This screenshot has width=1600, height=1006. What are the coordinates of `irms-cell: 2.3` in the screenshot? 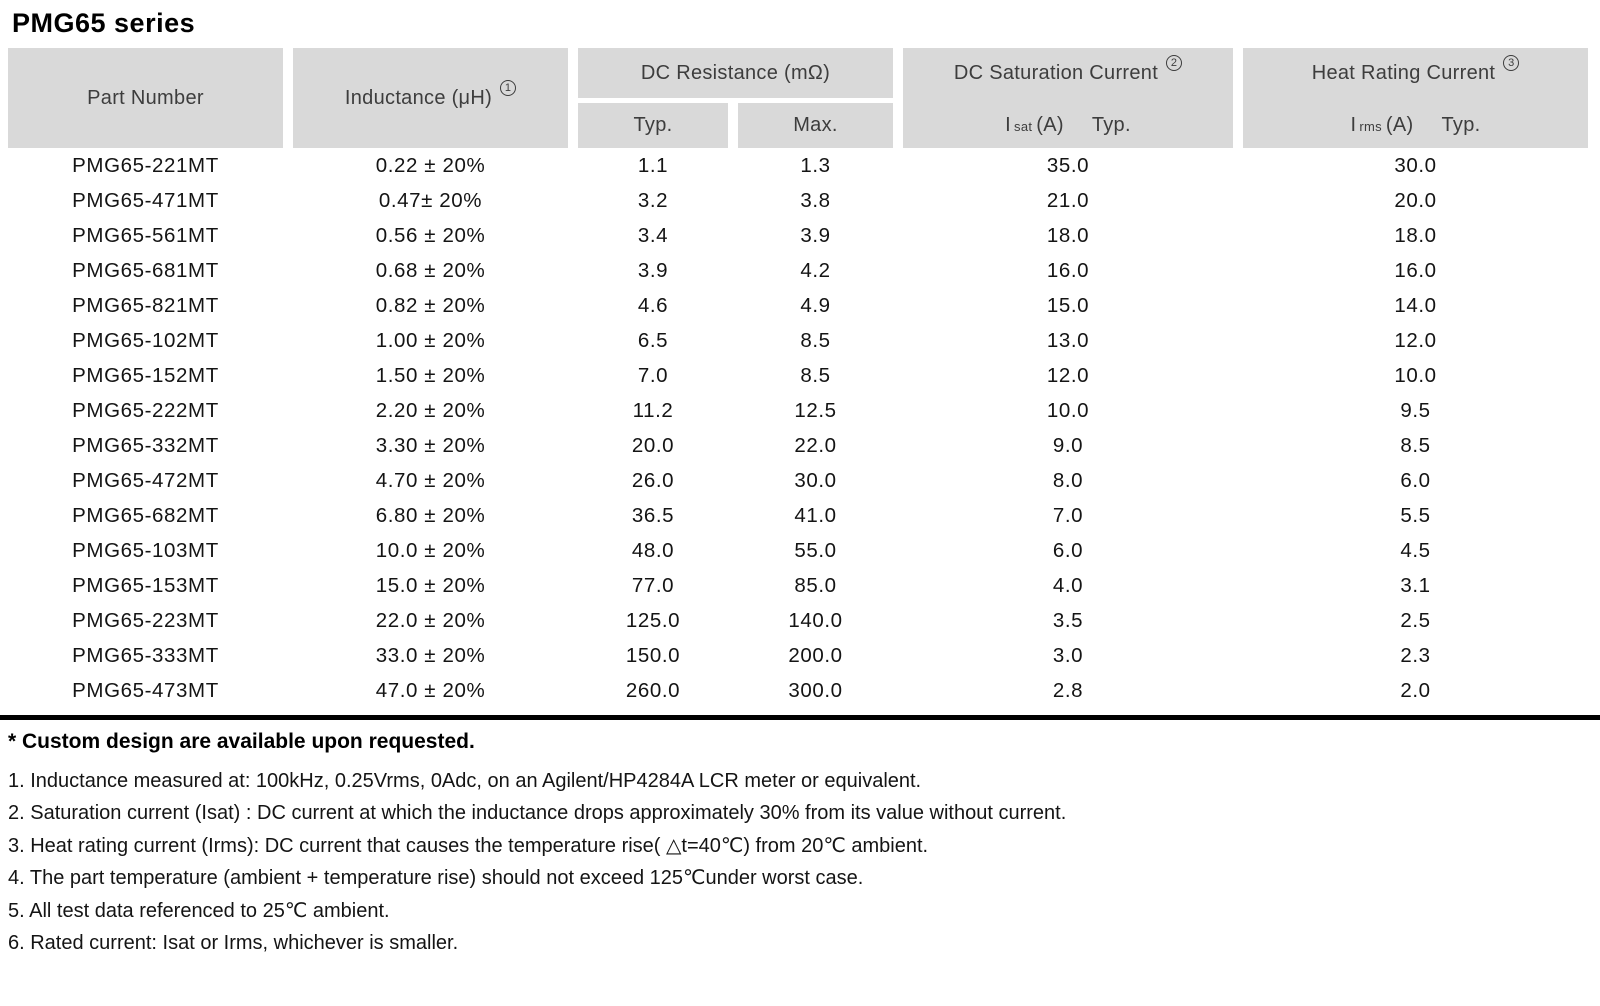 It's located at (1415, 655).